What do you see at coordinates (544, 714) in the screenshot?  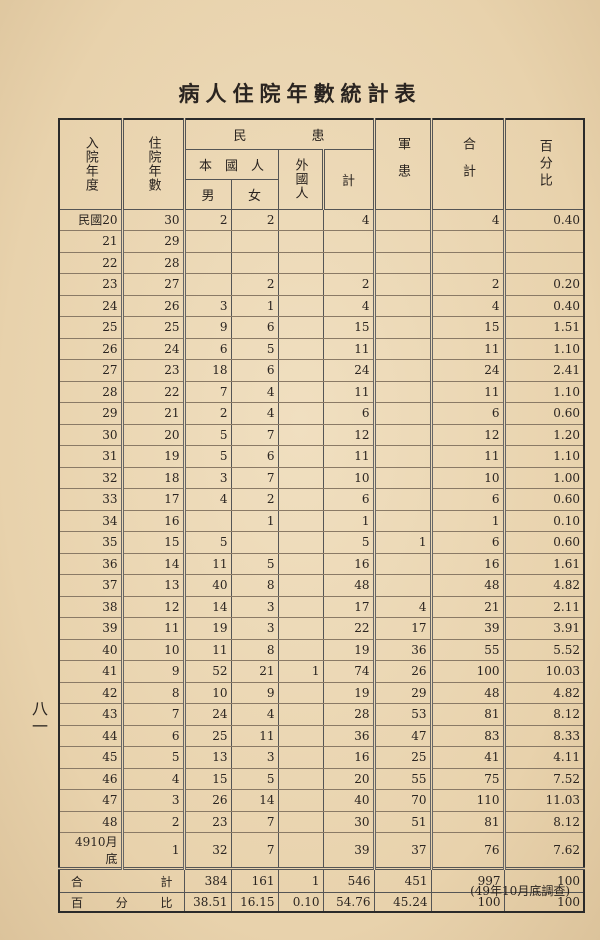 I see `cell-percent: 8.12` at bounding box center [544, 714].